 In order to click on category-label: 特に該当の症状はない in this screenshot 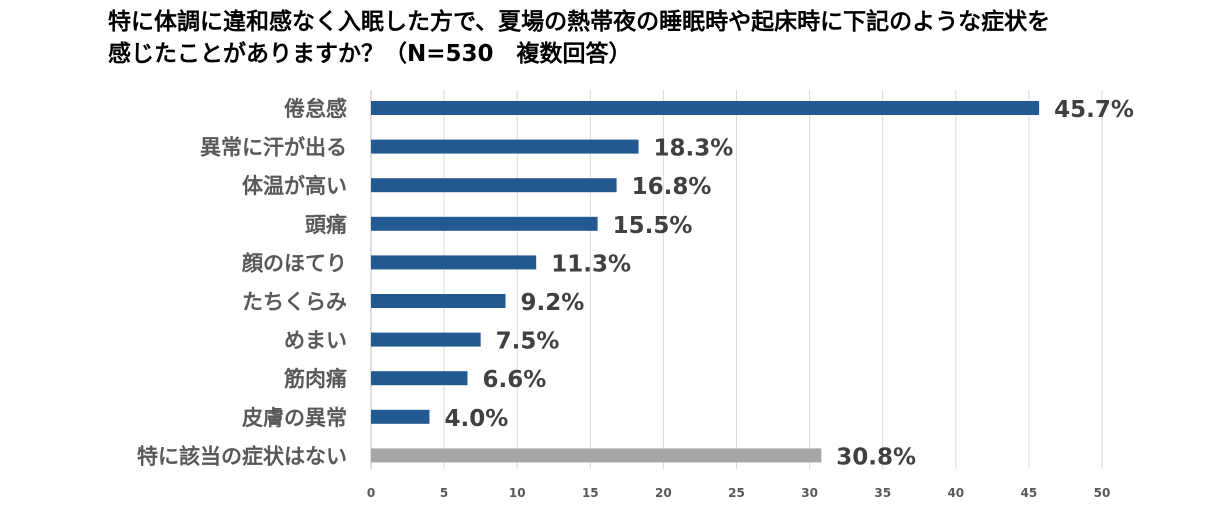, I will do `click(242, 456)`.